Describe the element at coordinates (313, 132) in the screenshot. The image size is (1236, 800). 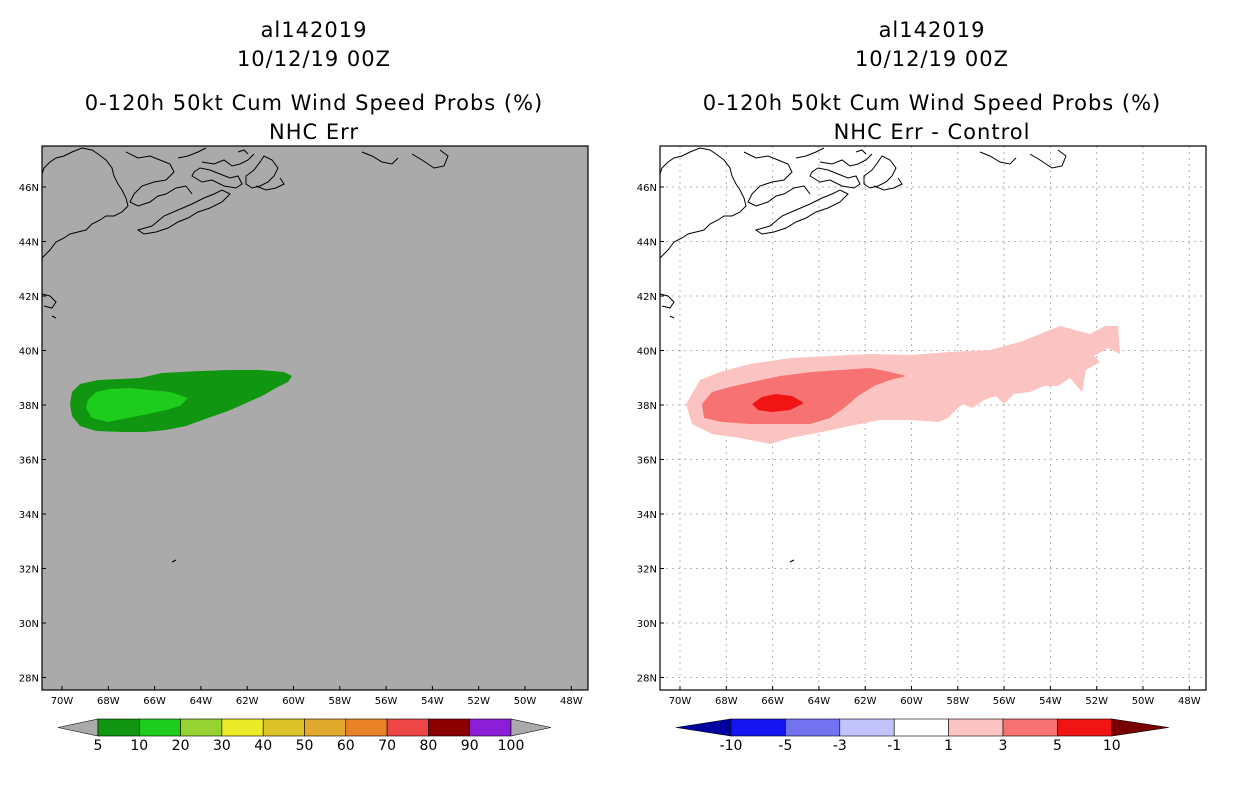
I see `left-subtitle: NHC Err` at that location.